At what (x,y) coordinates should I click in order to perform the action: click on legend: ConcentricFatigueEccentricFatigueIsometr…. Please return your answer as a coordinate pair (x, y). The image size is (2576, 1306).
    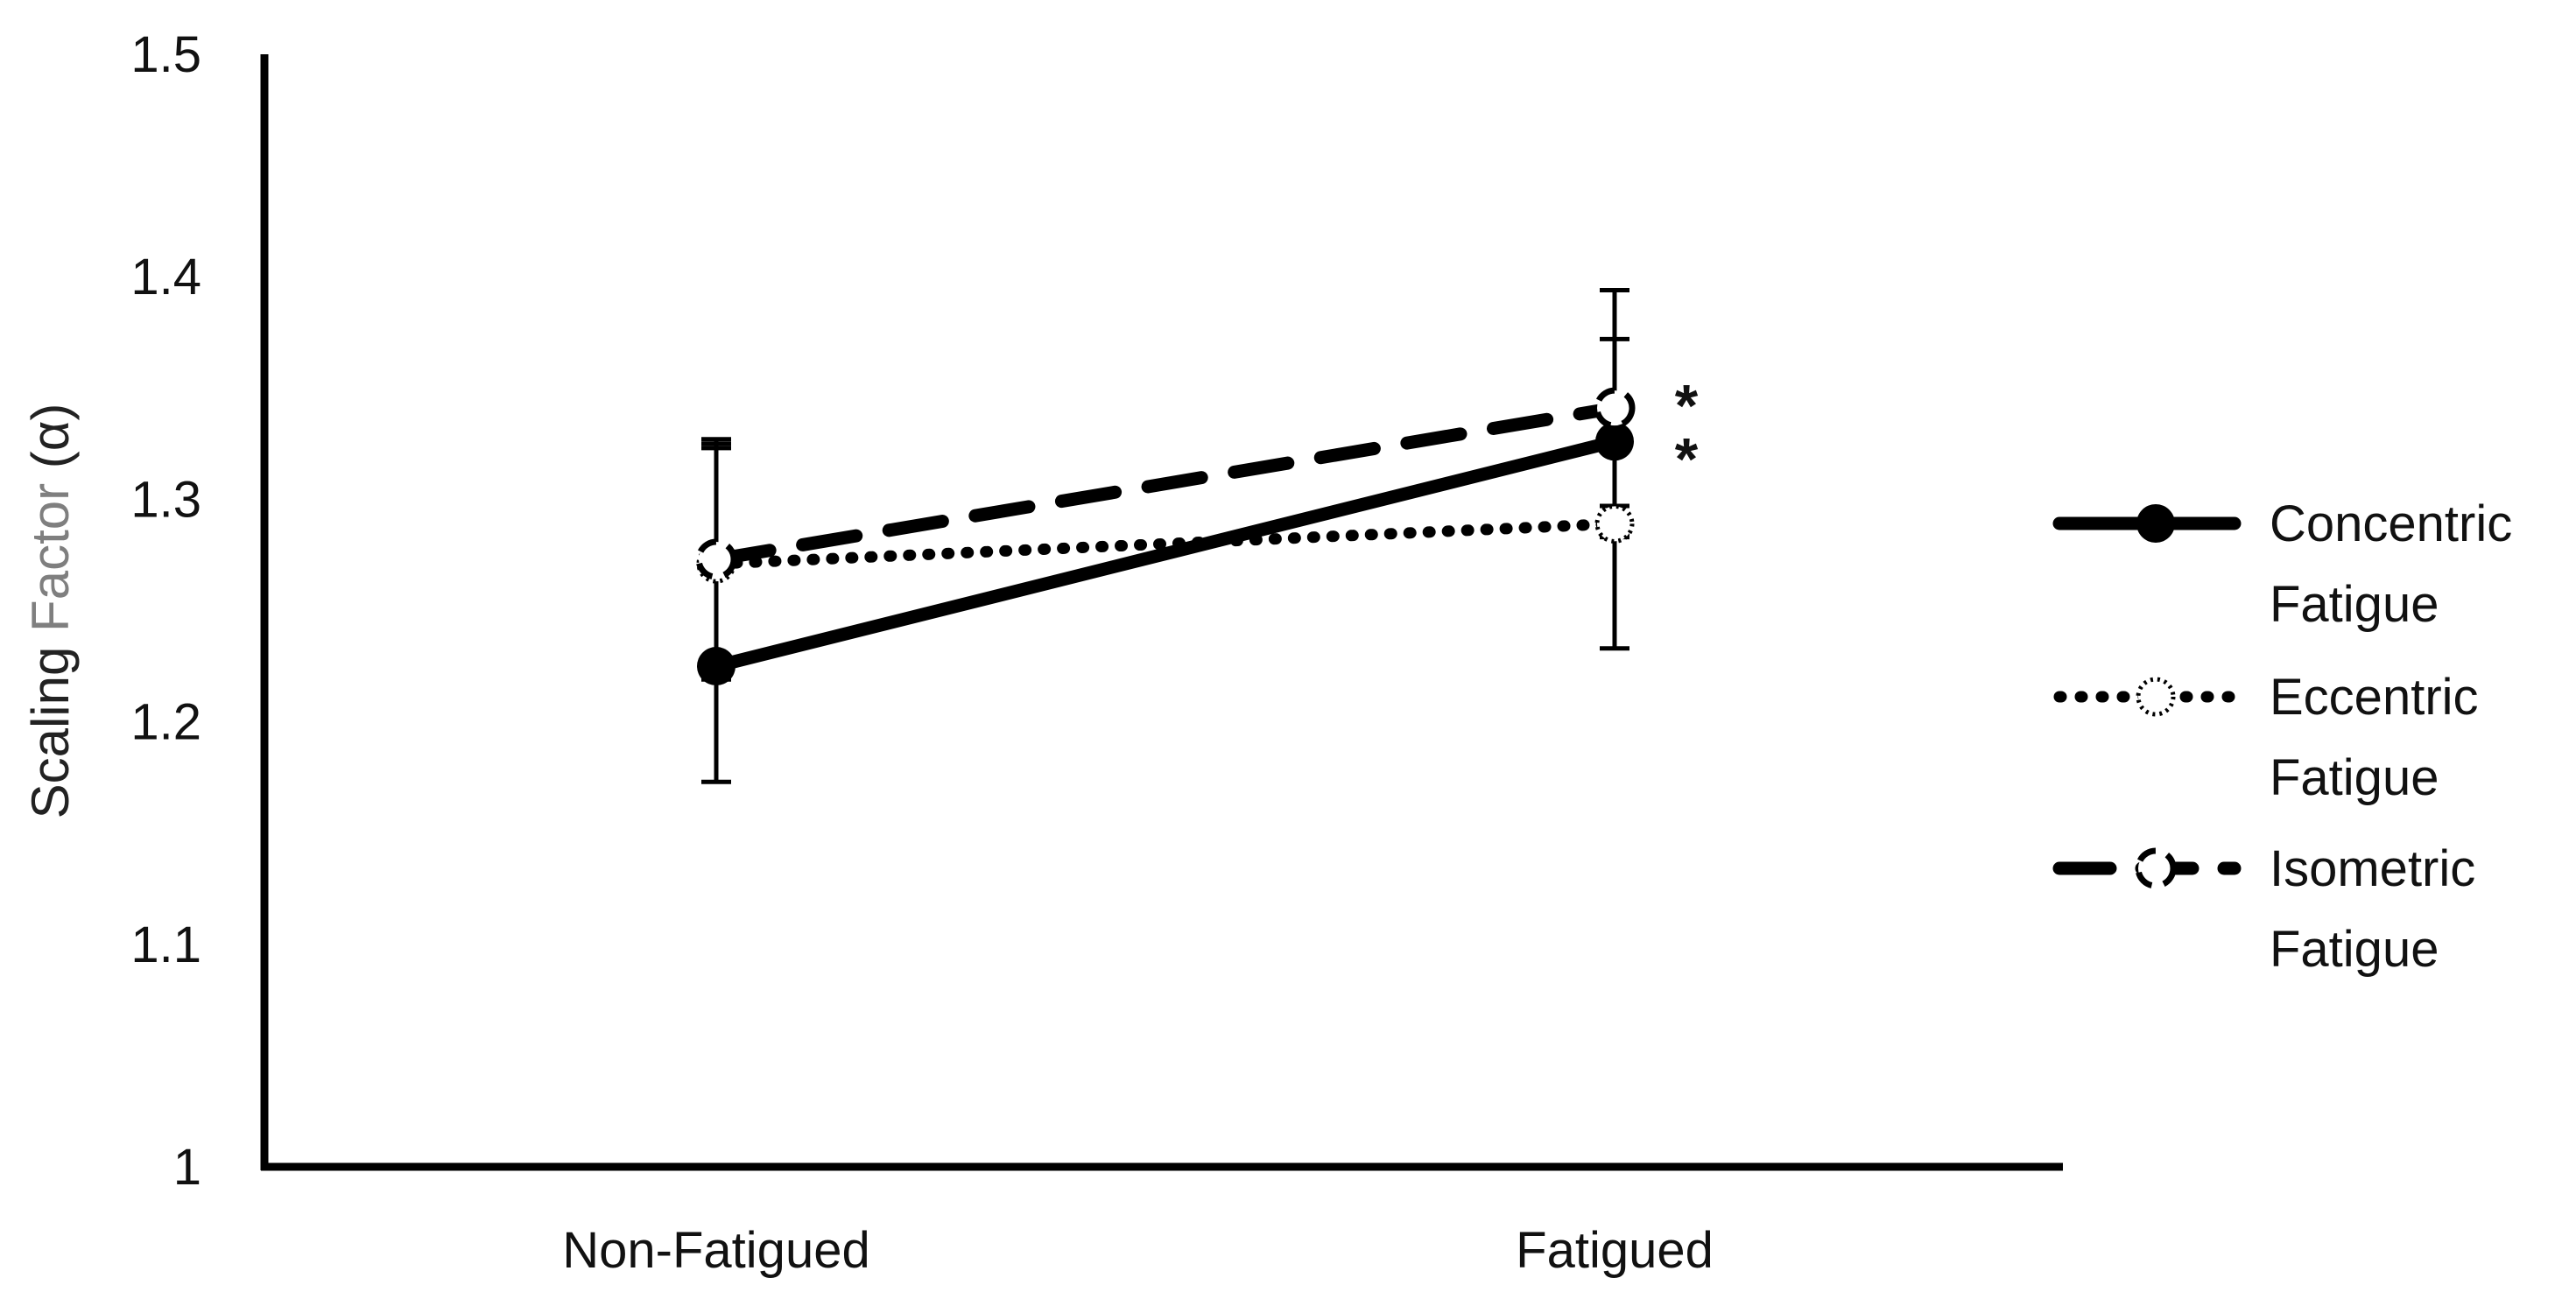
    Looking at the image, I should click on (2282, 736).